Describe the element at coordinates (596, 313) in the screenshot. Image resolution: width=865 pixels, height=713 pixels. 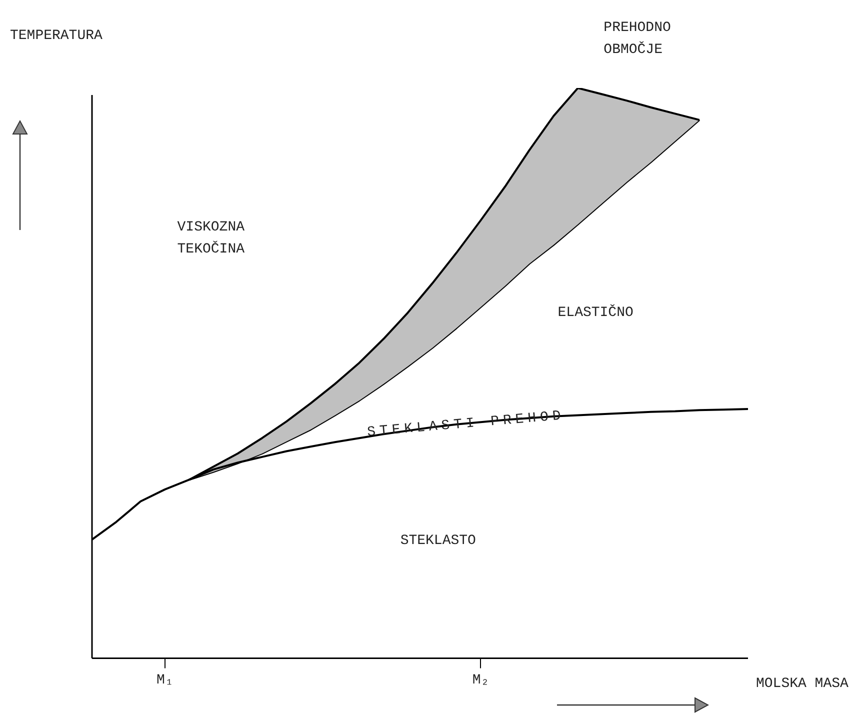
I see `annotation: ELASTIČNO` at that location.